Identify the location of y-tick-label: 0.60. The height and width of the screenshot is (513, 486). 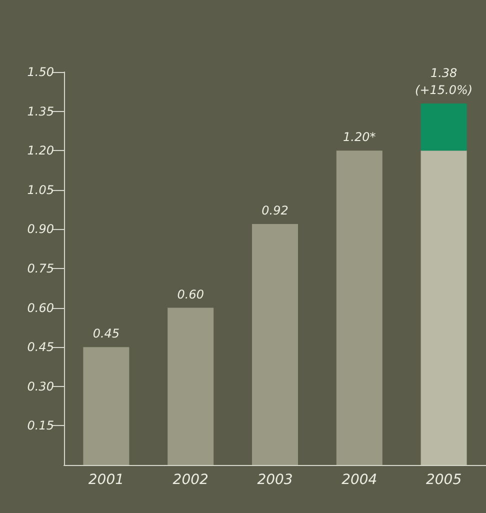
(40, 307).